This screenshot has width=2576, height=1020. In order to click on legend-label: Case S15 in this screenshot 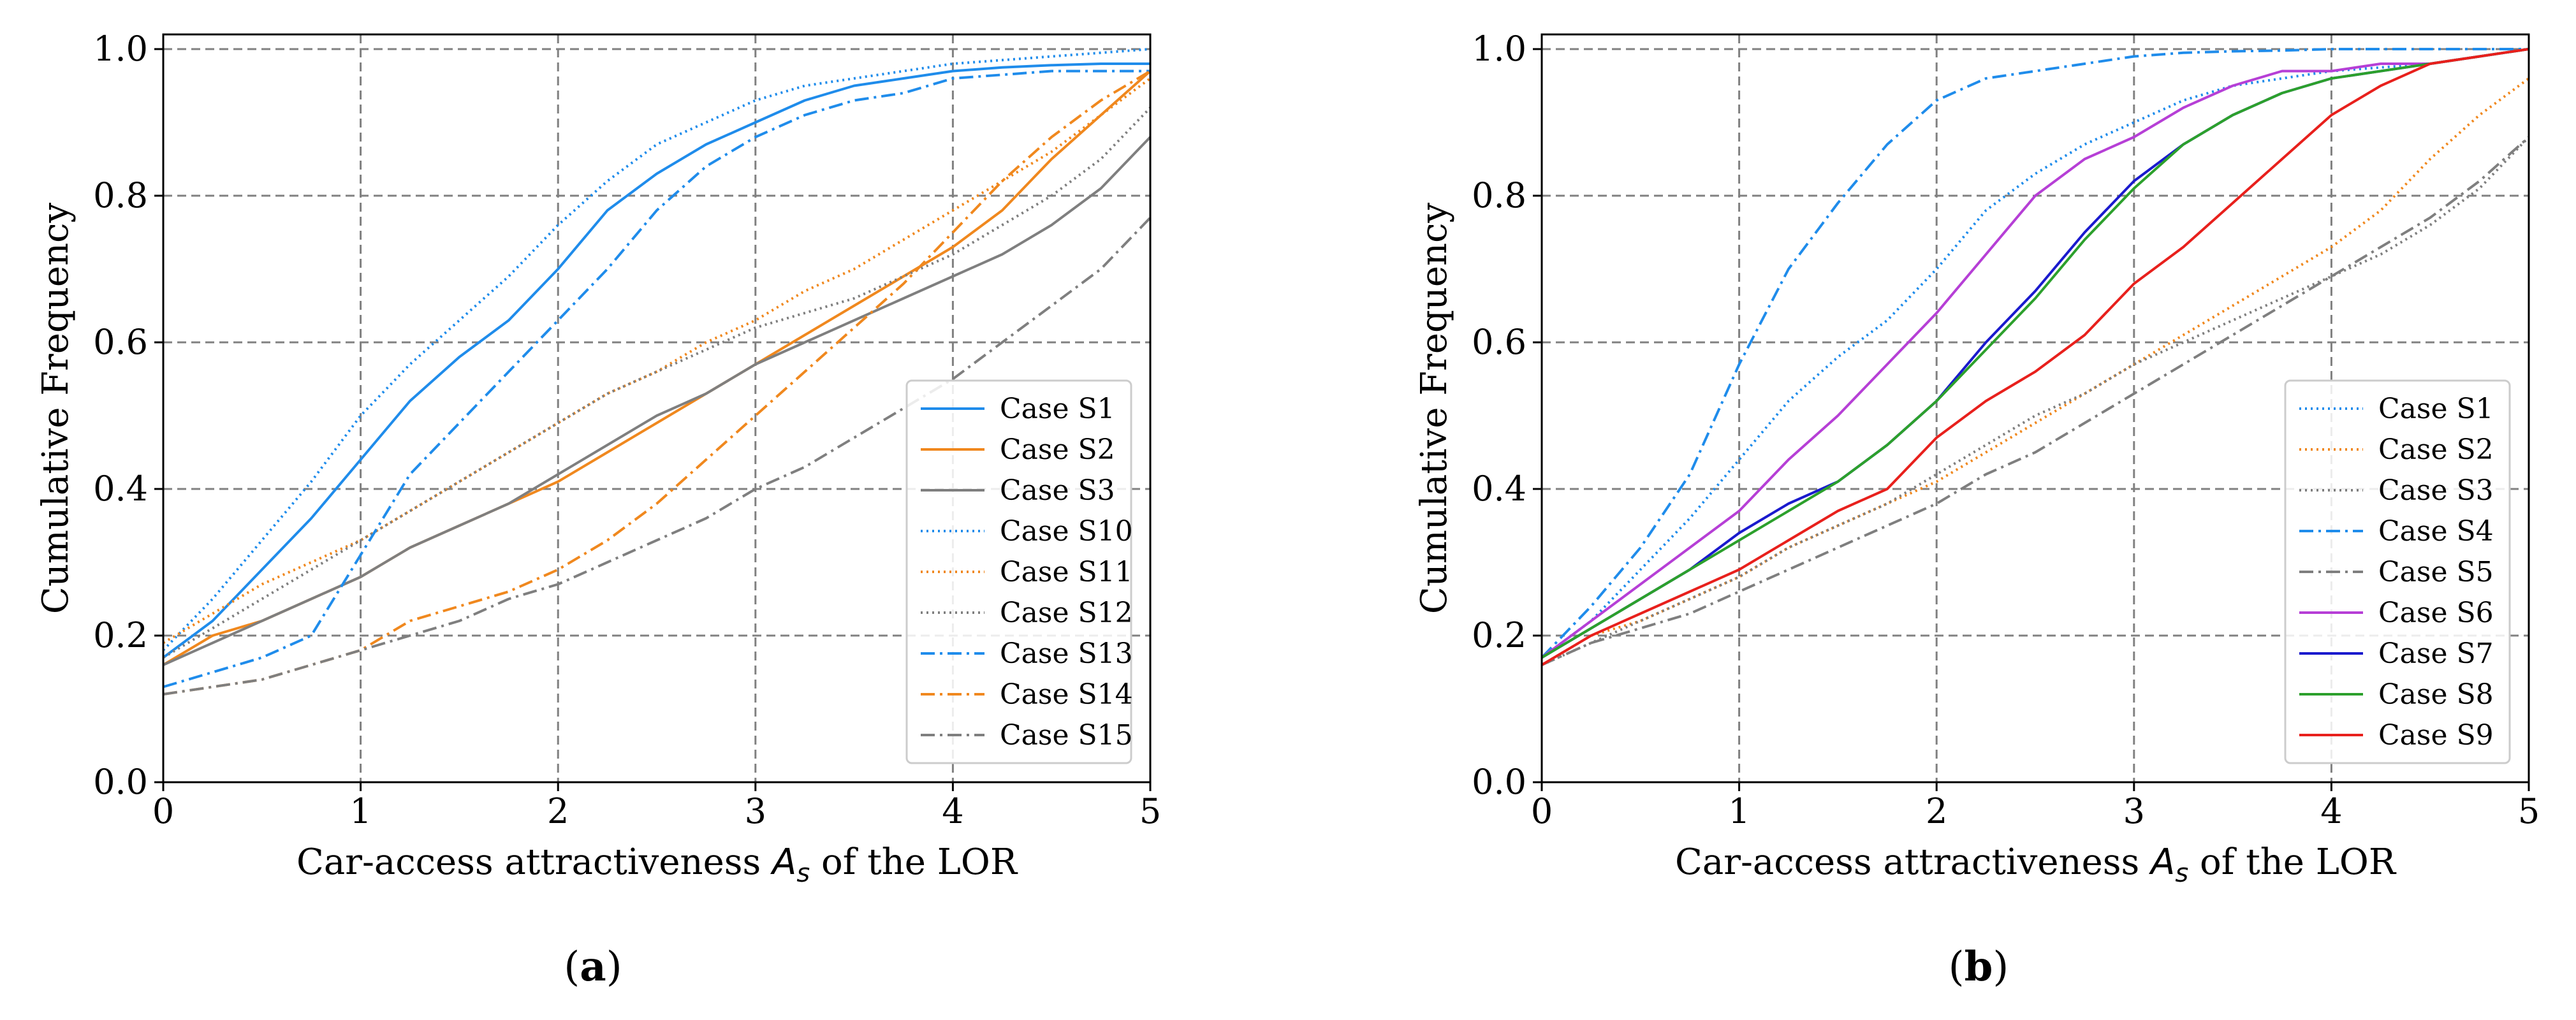, I will do `click(1066, 735)`.